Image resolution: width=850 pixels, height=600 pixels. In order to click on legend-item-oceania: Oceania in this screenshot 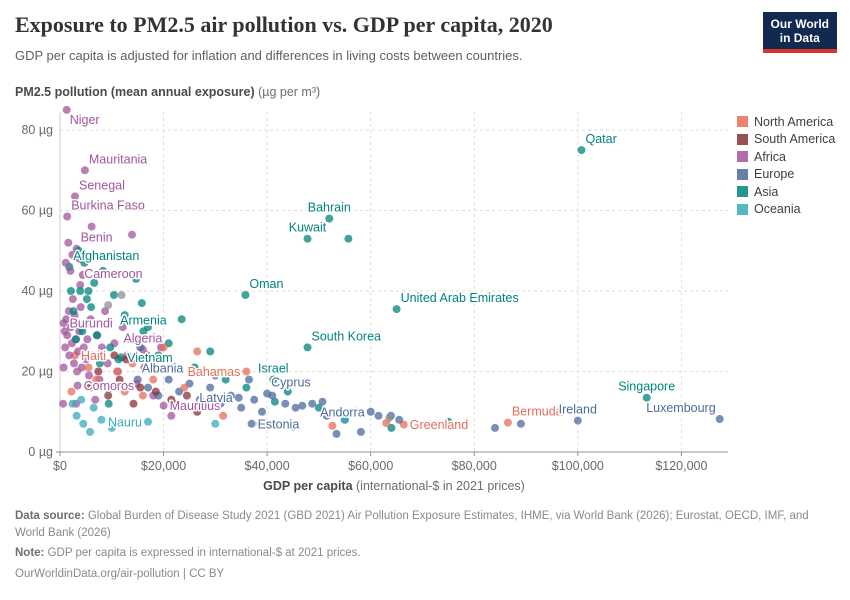, I will do `click(786, 210)`.